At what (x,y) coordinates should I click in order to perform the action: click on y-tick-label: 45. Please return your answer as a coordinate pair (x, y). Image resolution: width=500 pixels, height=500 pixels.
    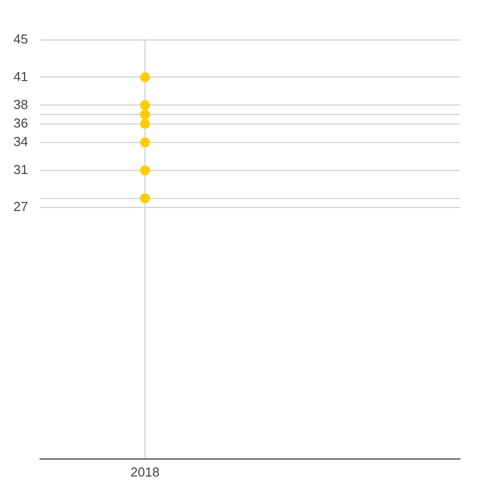
    Looking at the image, I should click on (21, 39).